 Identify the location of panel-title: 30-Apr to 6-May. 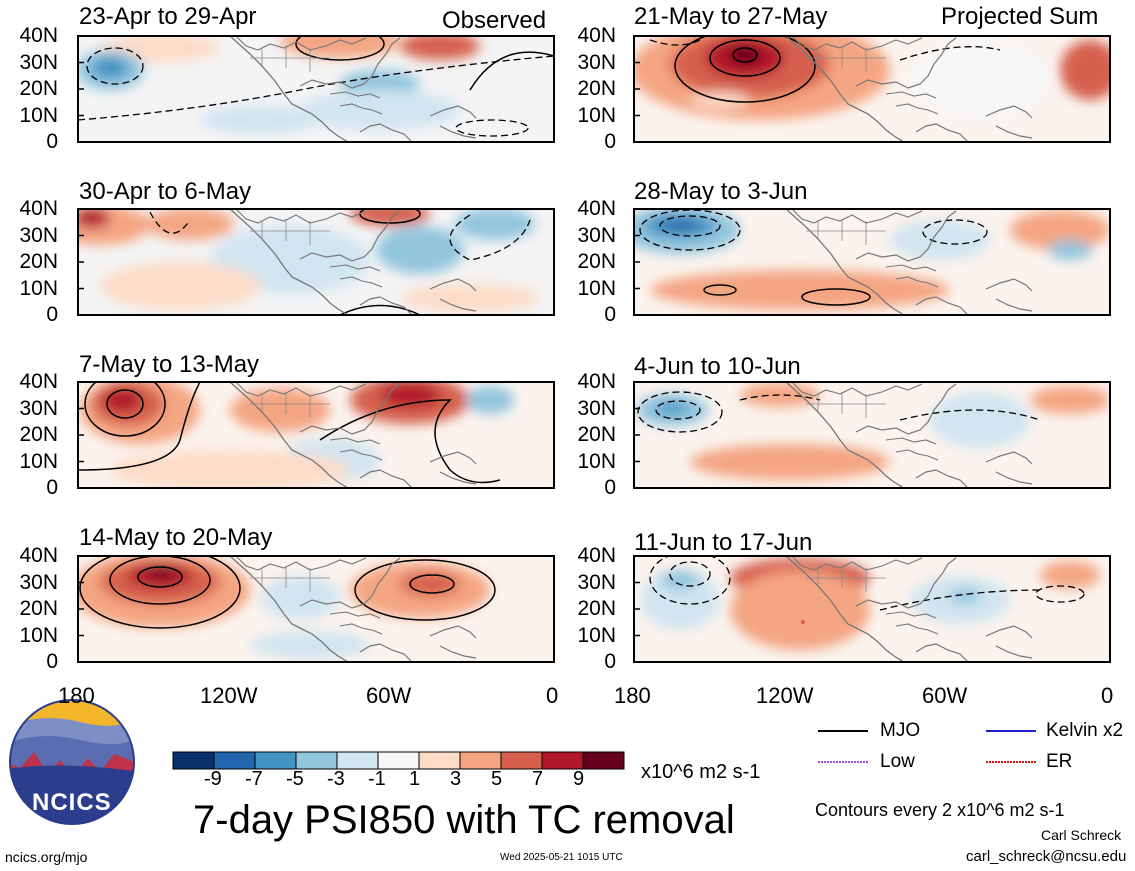
(165, 191).